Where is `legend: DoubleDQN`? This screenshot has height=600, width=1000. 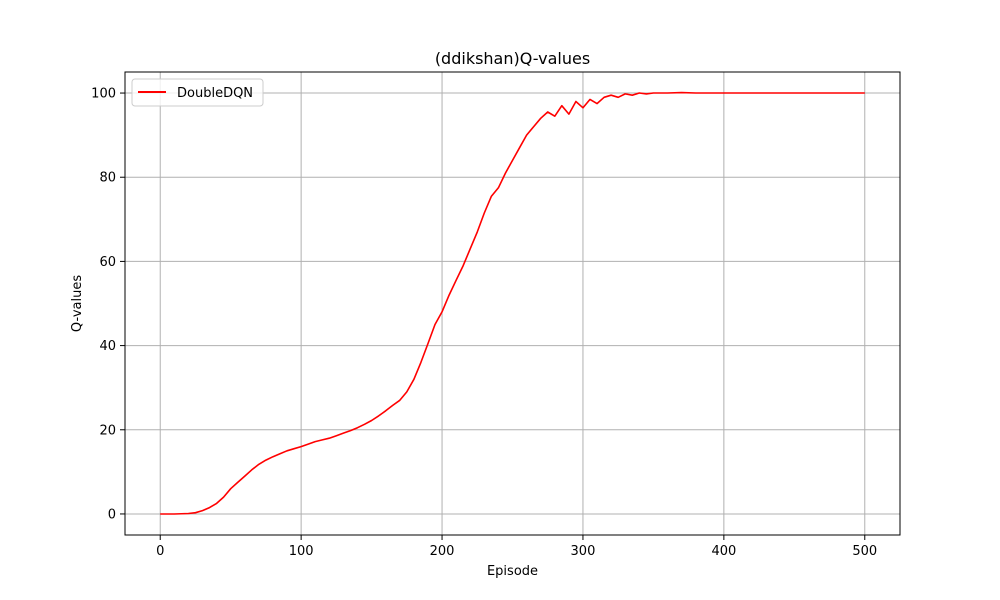
legend: DoubleDQN is located at coordinates (197, 92).